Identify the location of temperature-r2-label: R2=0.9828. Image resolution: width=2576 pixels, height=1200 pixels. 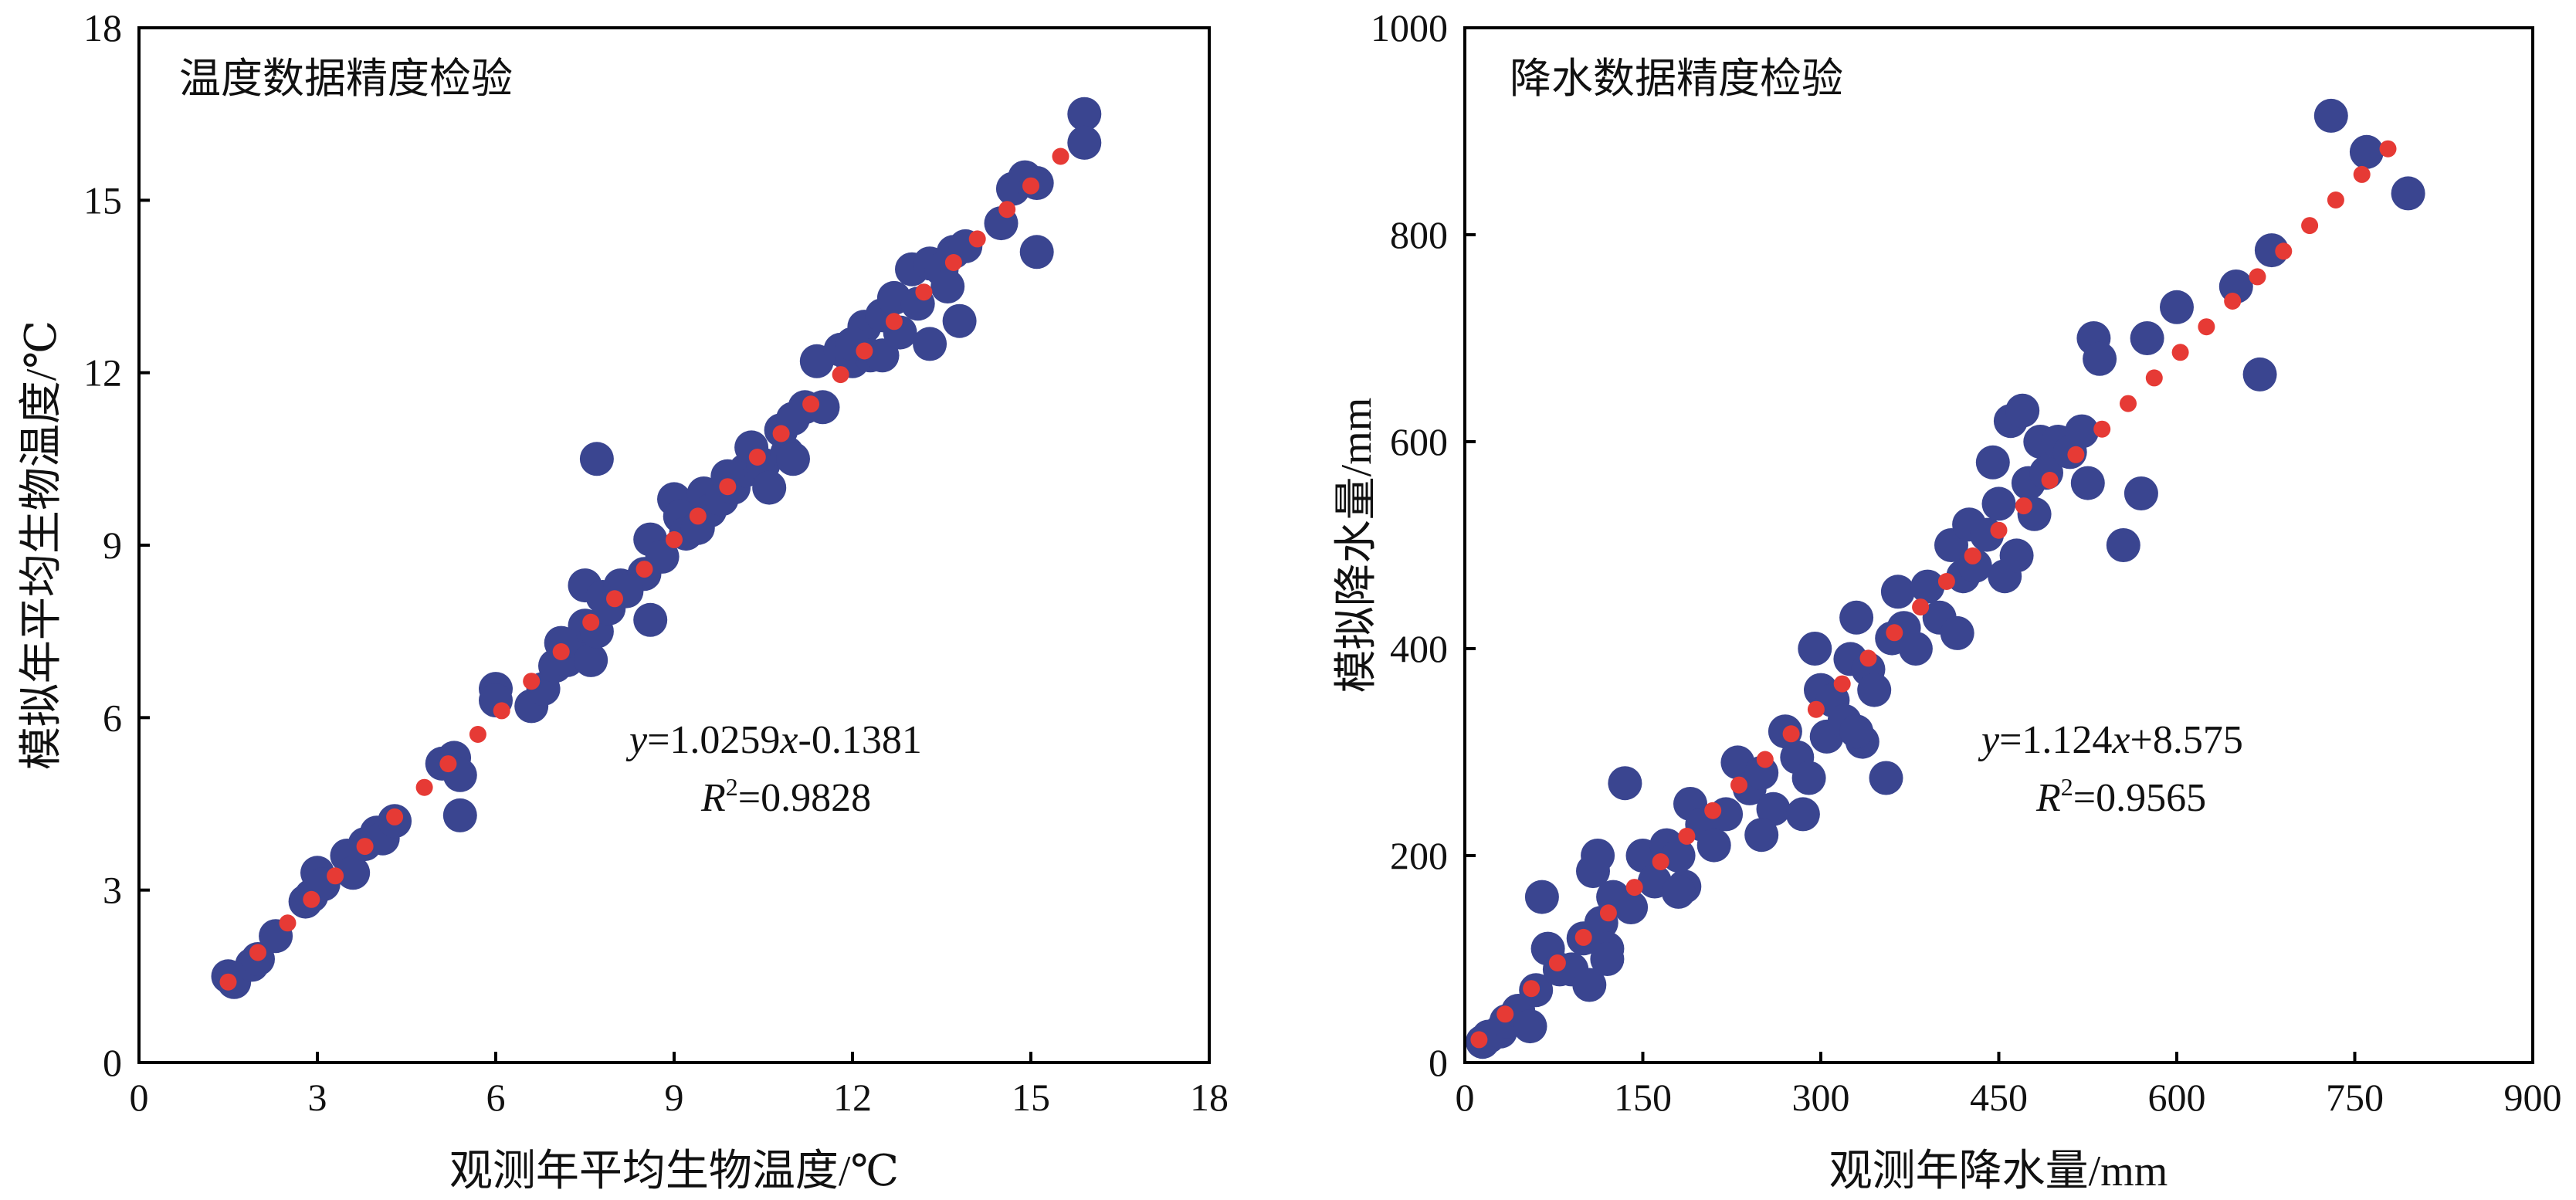
(785, 796).